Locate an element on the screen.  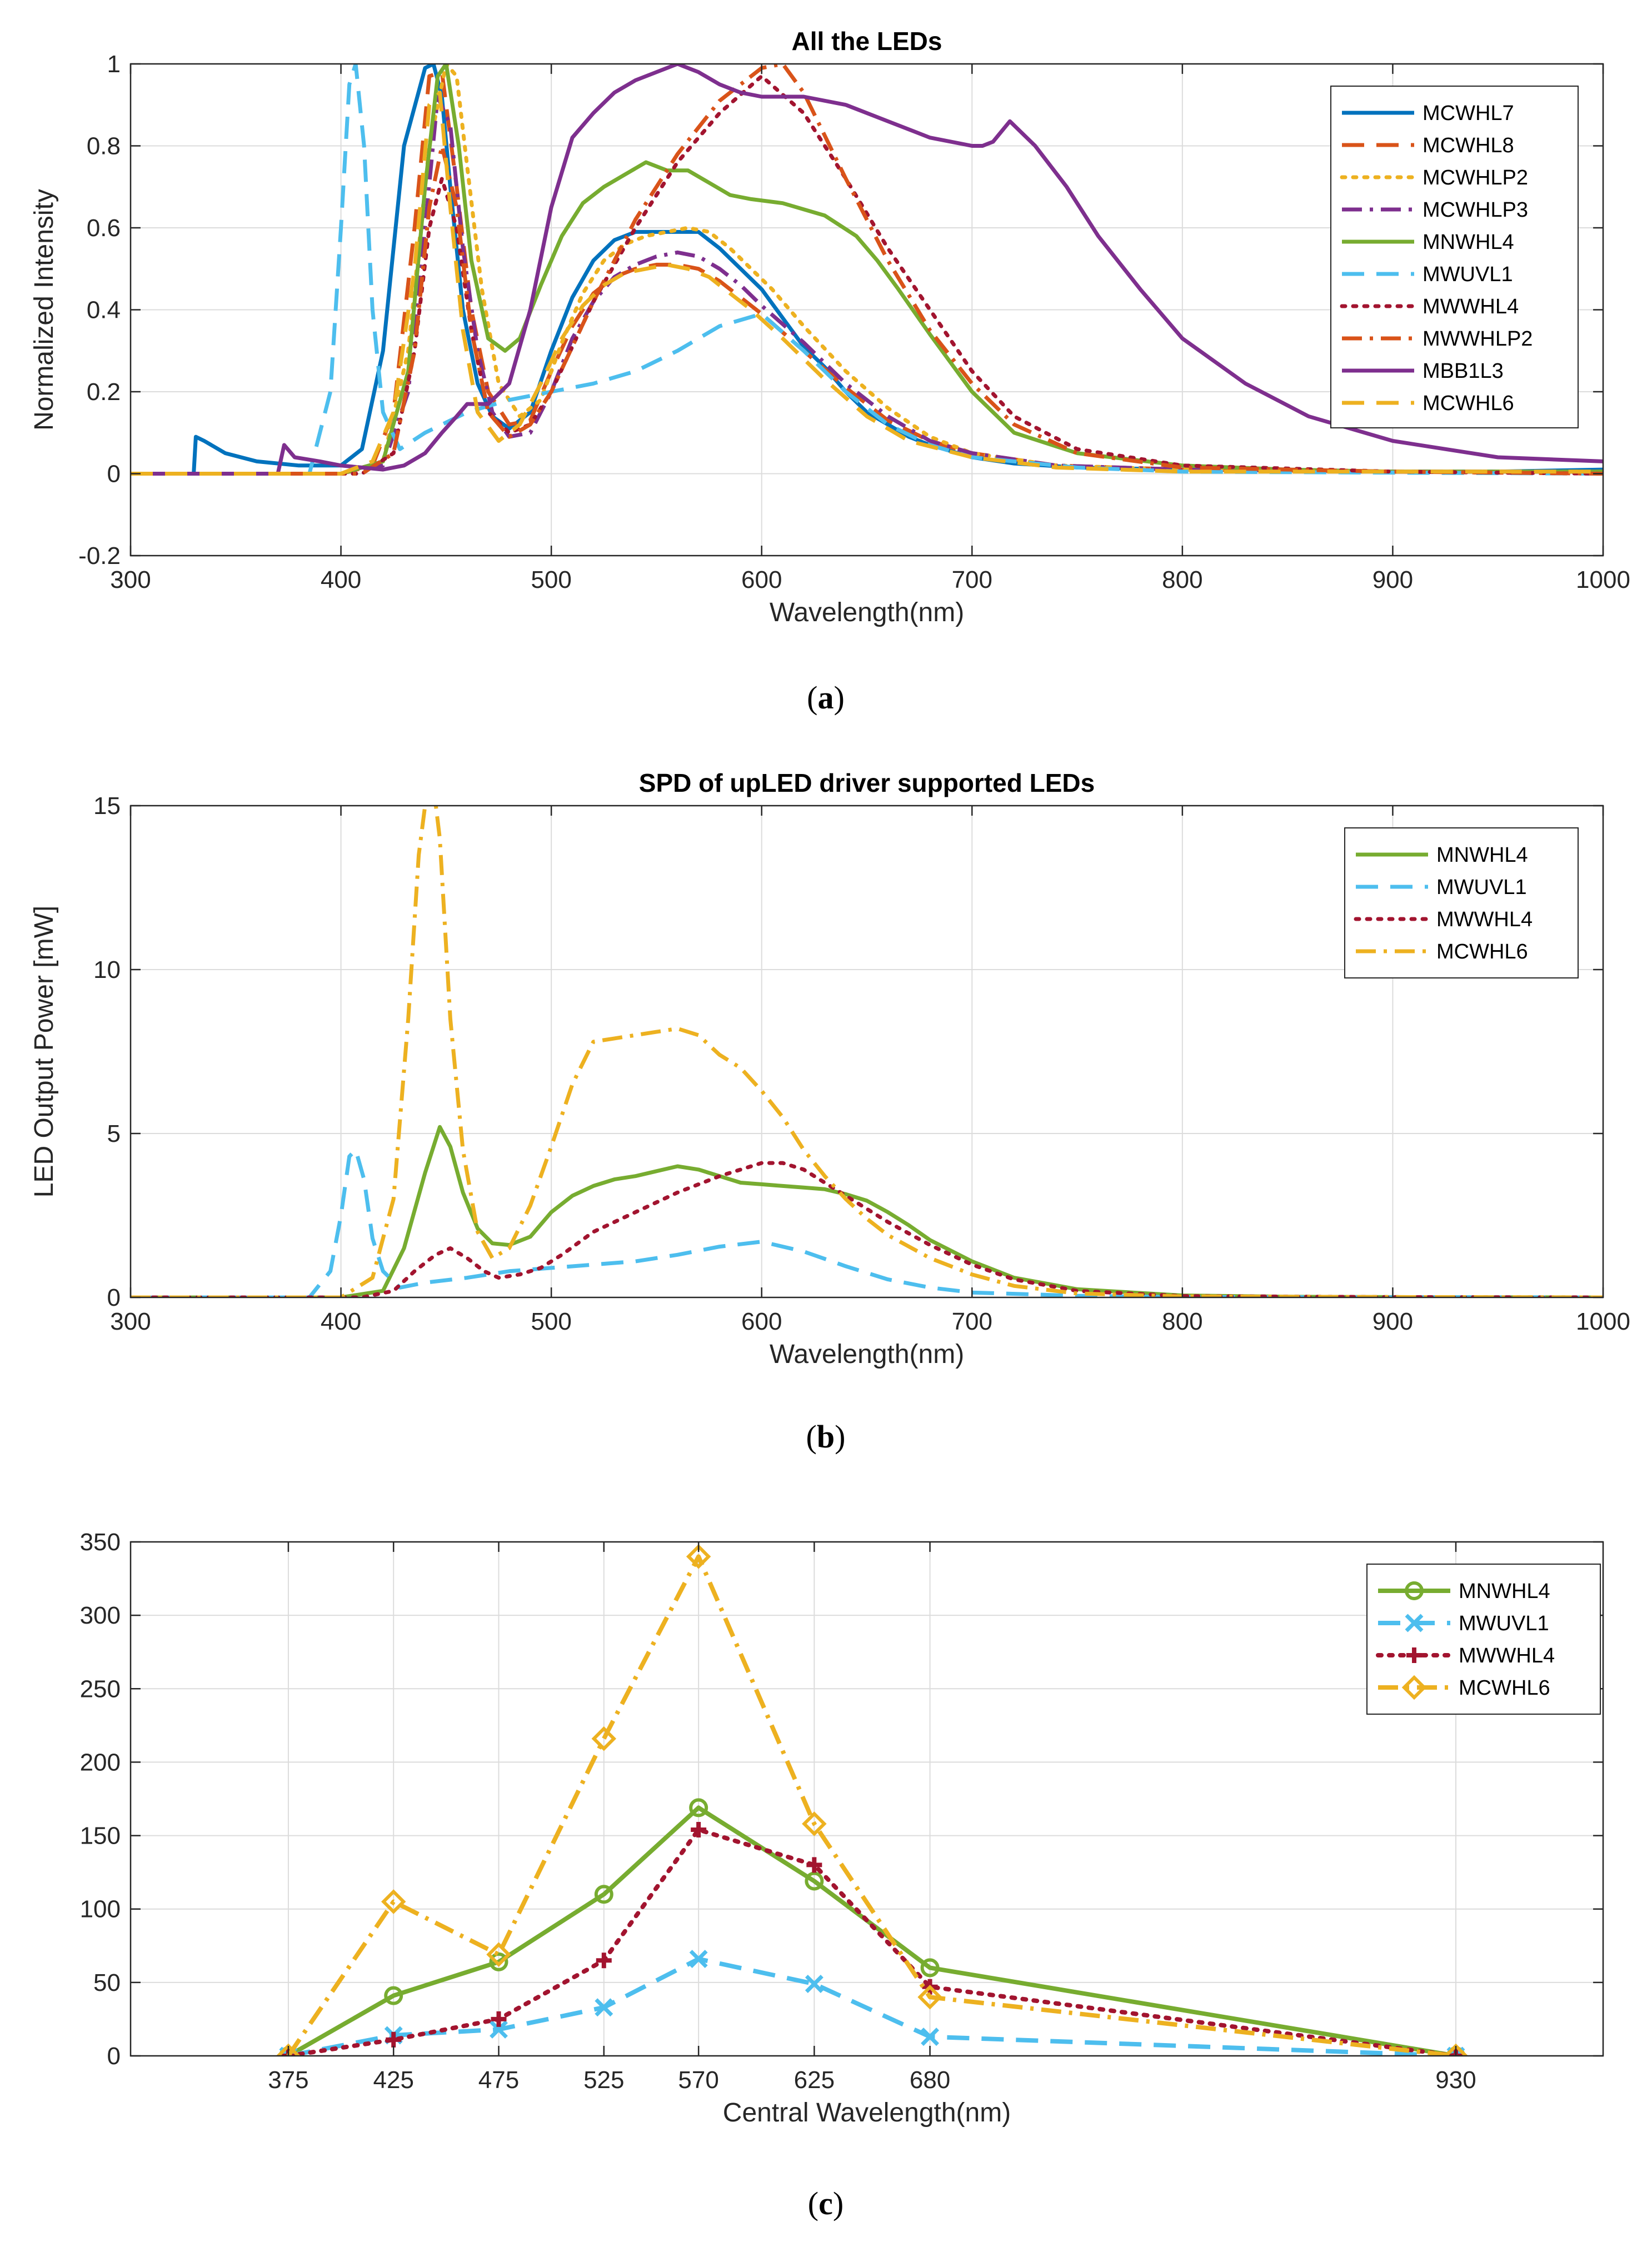
y-tick-label: 150 is located at coordinates (100, 1836).